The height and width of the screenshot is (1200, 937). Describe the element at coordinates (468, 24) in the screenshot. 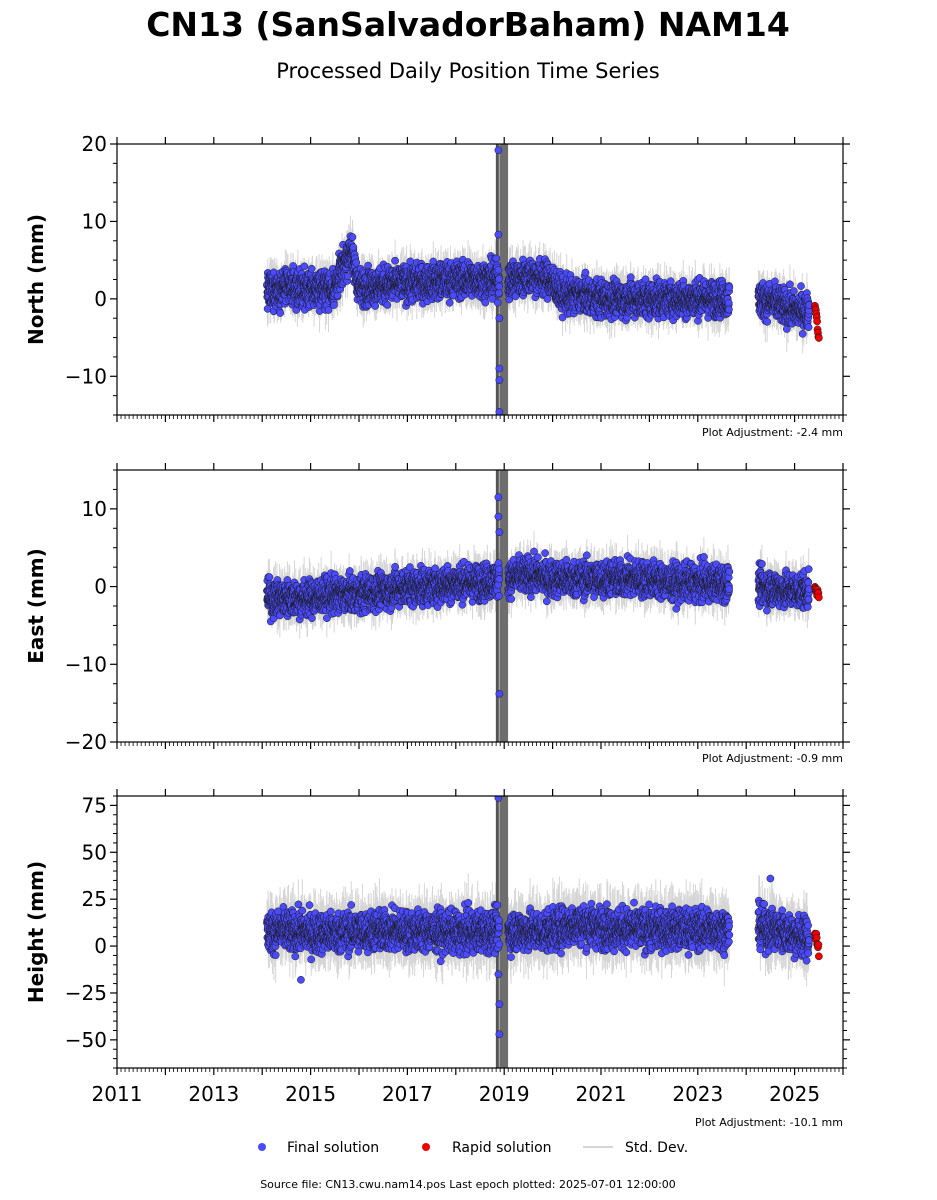

I see `figure-title: CN13 (SanSalvadorBaham) NAM14` at that location.